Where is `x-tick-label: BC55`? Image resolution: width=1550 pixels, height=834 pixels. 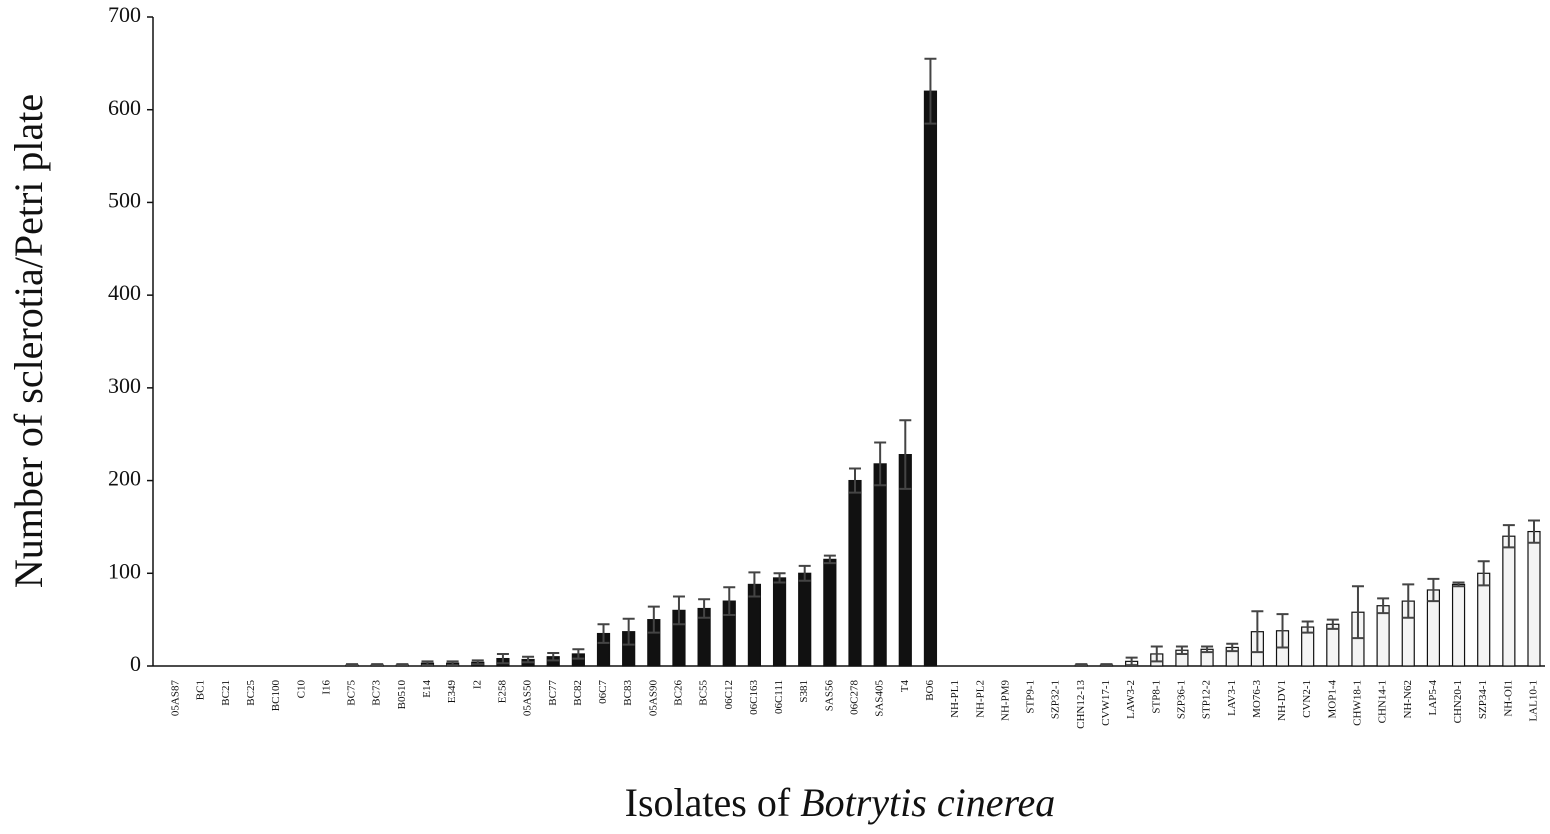 x-tick-label: BC55 is located at coordinates (704, 693).